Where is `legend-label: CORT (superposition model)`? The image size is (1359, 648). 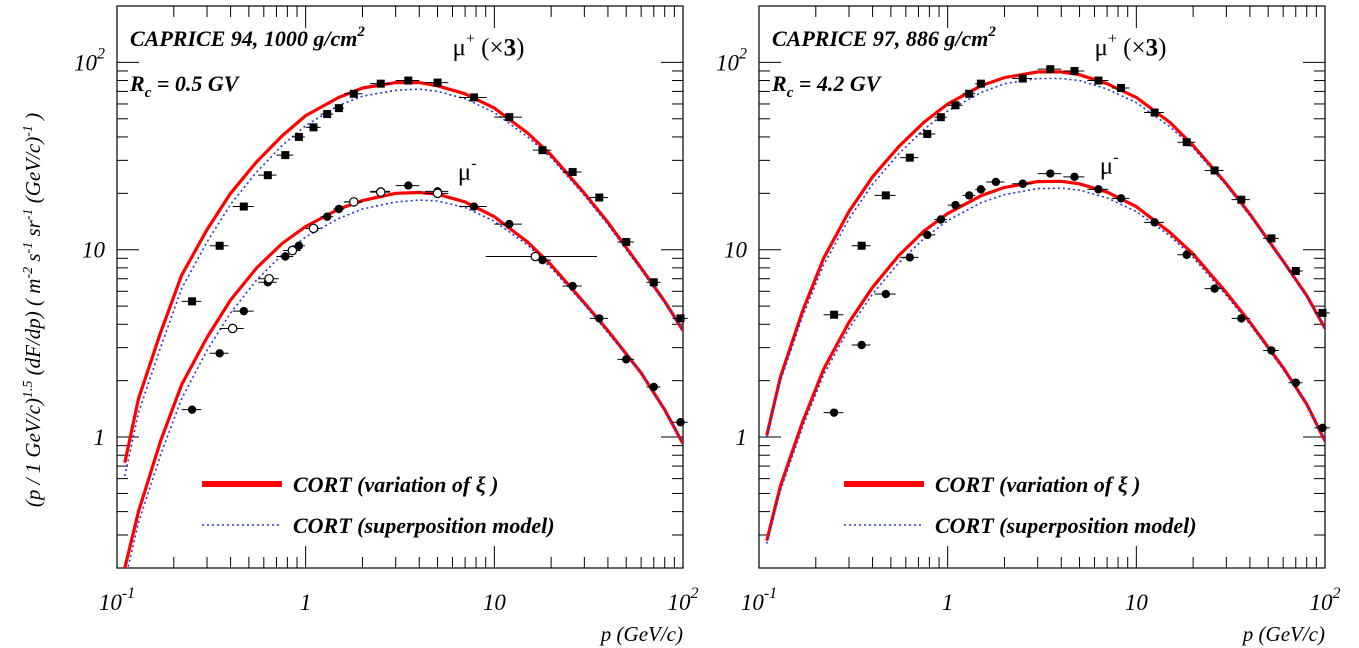
legend-label: CORT (superposition model) is located at coordinates (1066, 525).